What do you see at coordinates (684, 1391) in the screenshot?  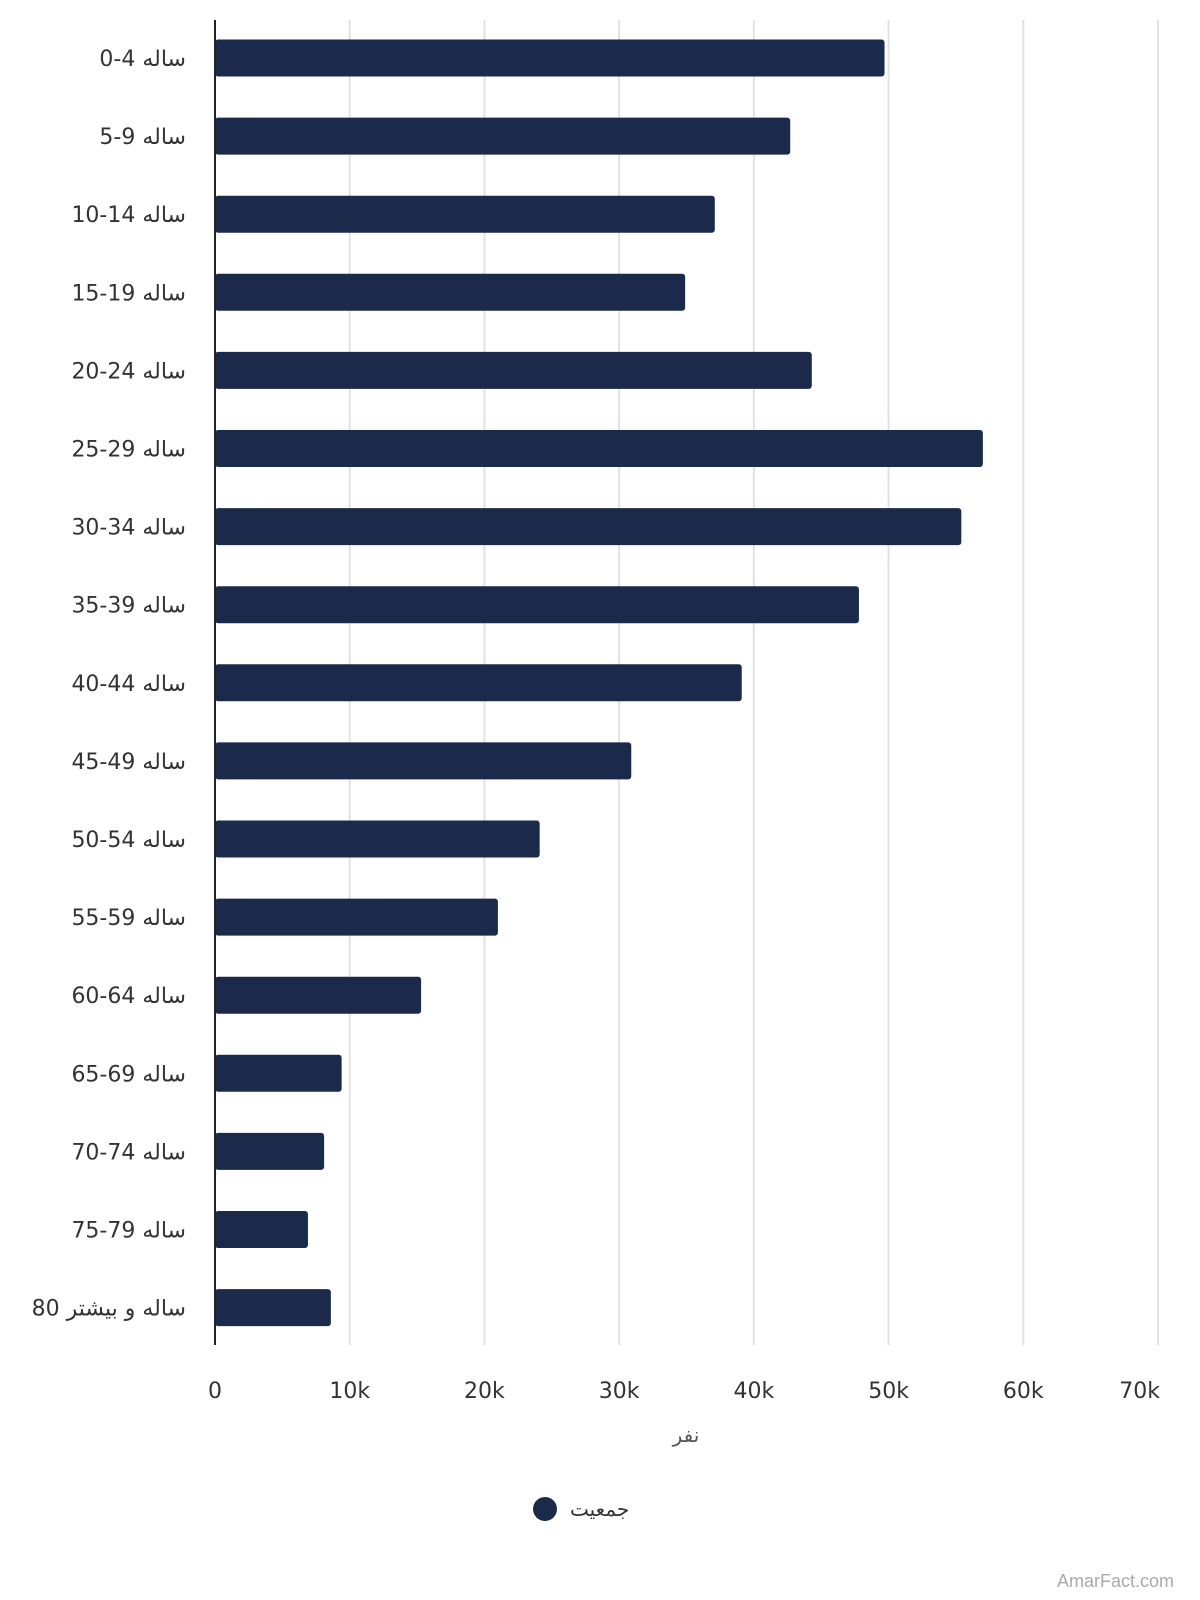 I see `x-tick-labels: 0 10k 20k 30k 40k 50k 60k 70k` at bounding box center [684, 1391].